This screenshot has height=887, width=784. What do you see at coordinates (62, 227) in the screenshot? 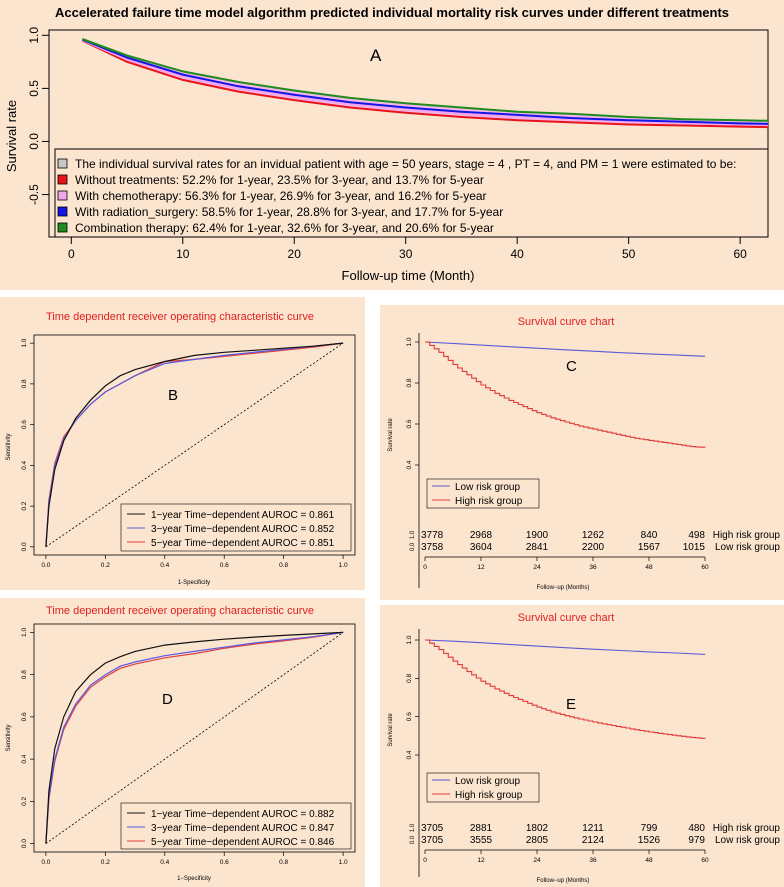
I see `legend-swatch-combination` at bounding box center [62, 227].